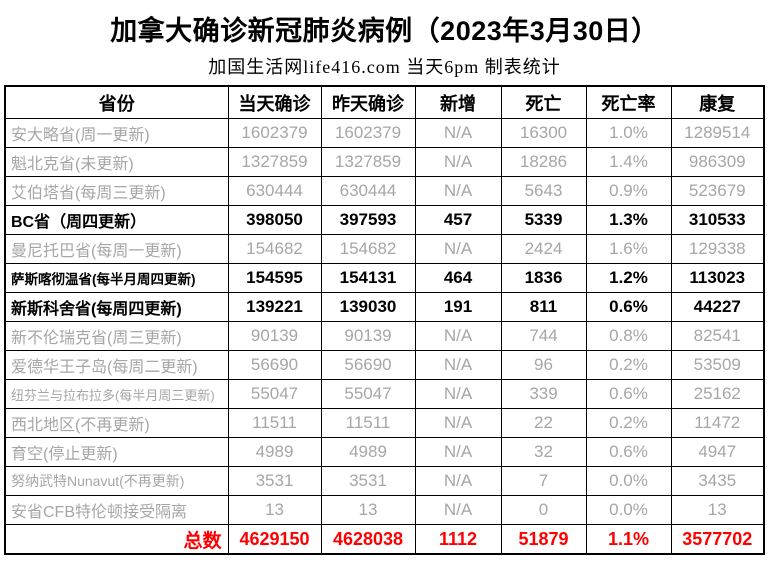 This screenshot has width=769, height=572. I want to click on province-cell: 魁北克省(未更新), so click(116, 162).